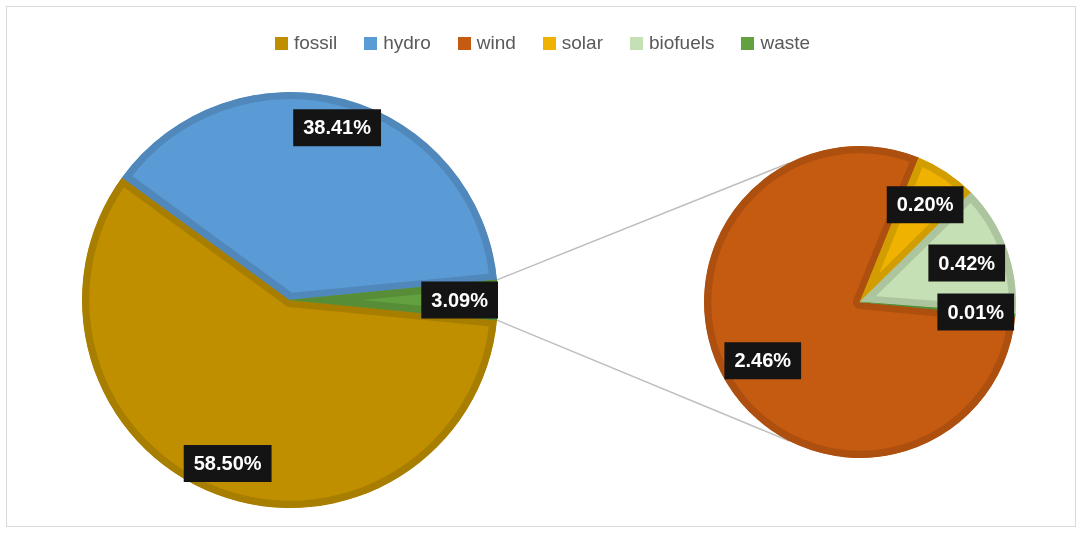 The height and width of the screenshot is (535, 1085). Describe the element at coordinates (407, 43) in the screenshot. I see `legend-label: hydro` at that location.